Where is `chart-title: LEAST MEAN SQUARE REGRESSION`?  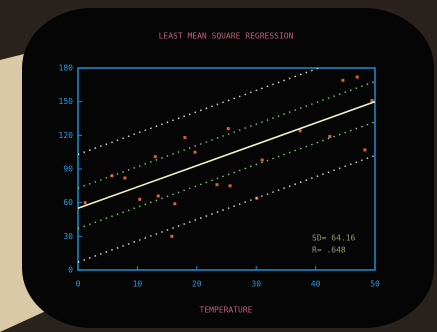 chart-title: LEAST MEAN SQUARE REGRESSION is located at coordinates (226, 36).